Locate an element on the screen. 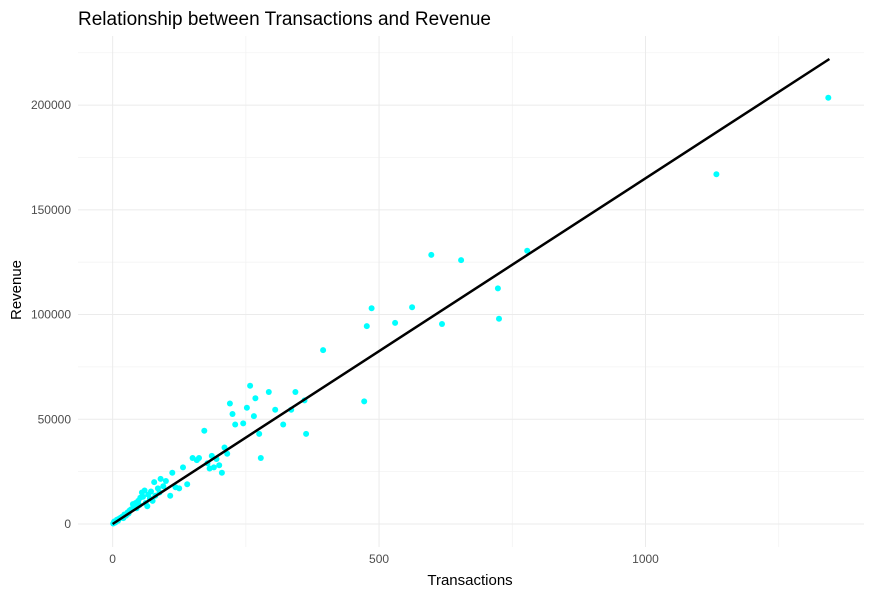 Image resolution: width=874 pixels, height=596 pixels. y-tick-label: 0 is located at coordinates (67, 524).